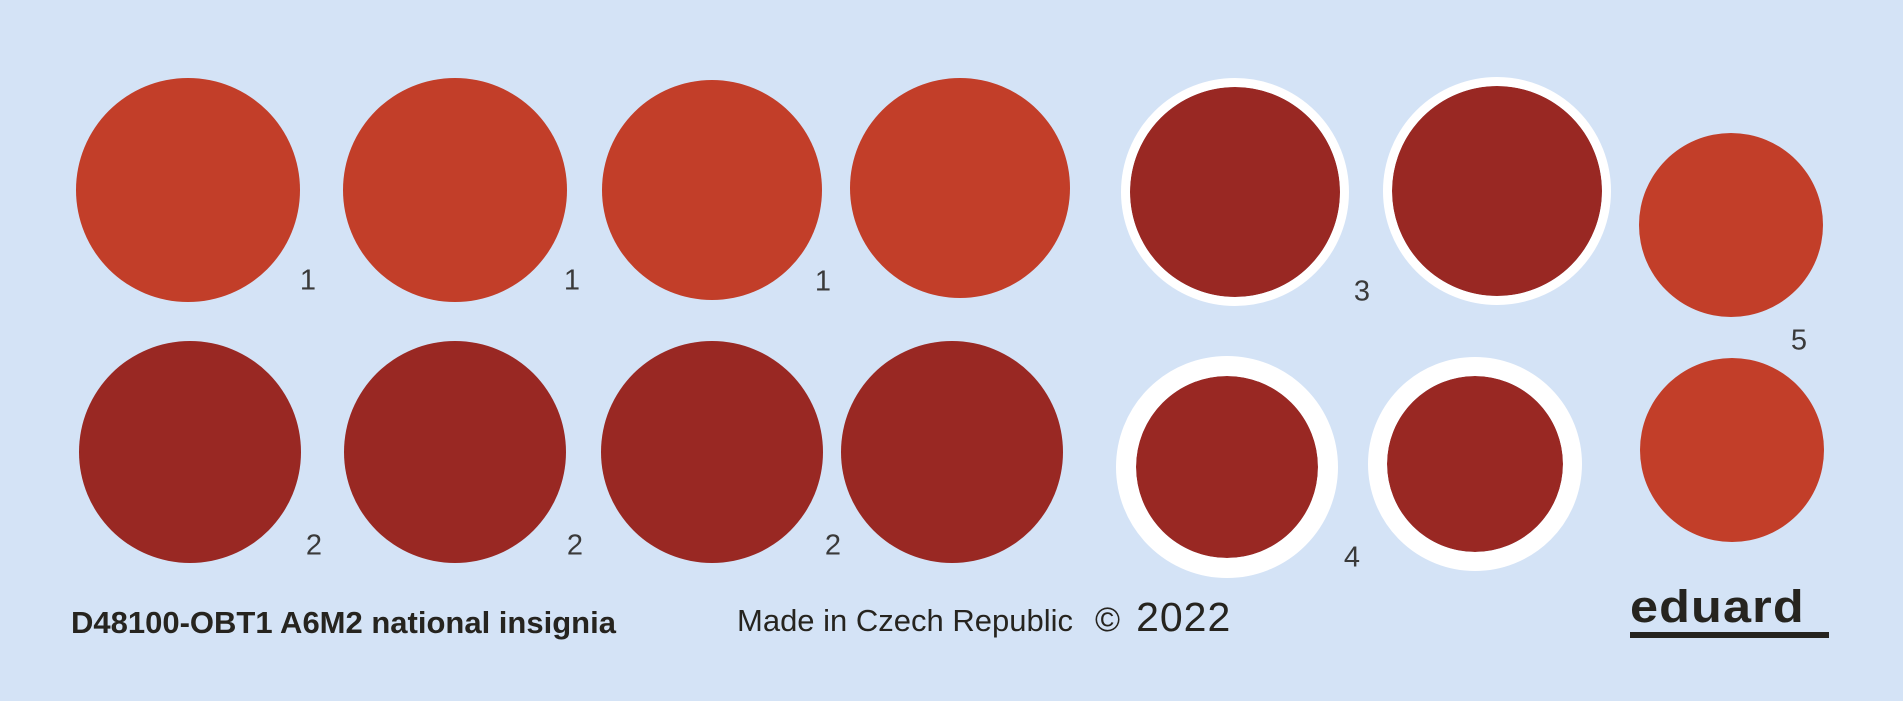  What do you see at coordinates (905, 620) in the screenshot?
I see `made-in-text: Made in Czech Republic` at bounding box center [905, 620].